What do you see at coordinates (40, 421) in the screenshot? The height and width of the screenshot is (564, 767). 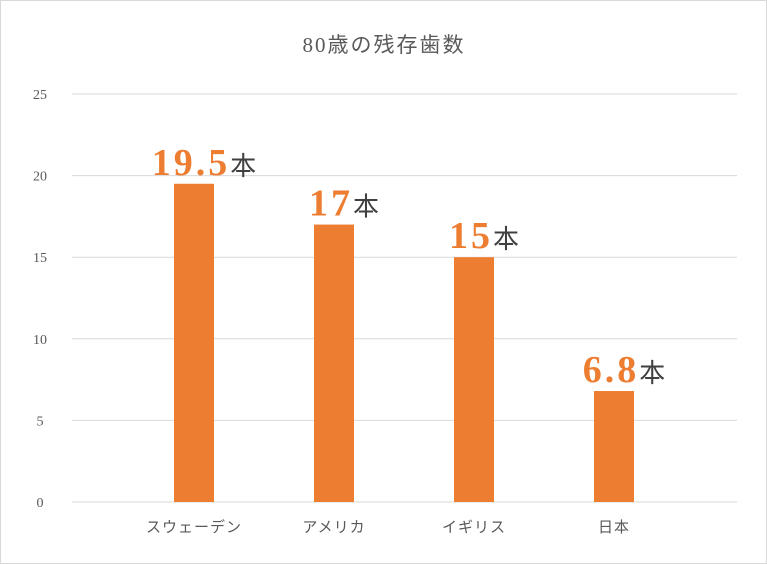 I see `y-tick-label: 5` at bounding box center [40, 421].